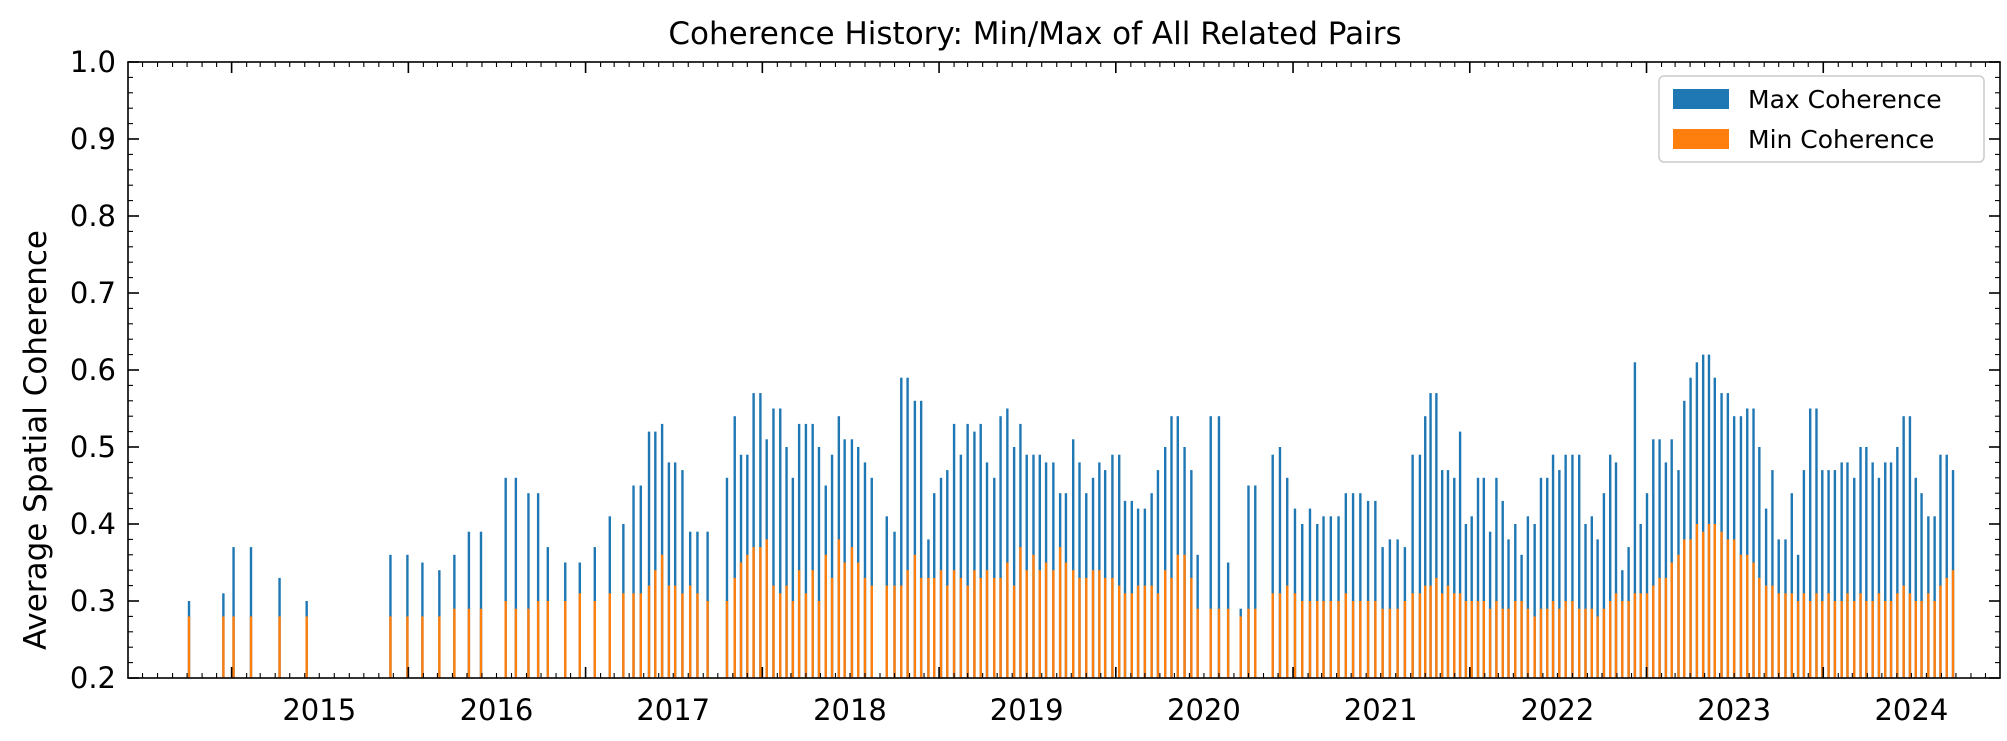 The width and height of the screenshot is (2007, 741). Describe the element at coordinates (93, 447) in the screenshot. I see `y-tick-label: 0.5` at that location.